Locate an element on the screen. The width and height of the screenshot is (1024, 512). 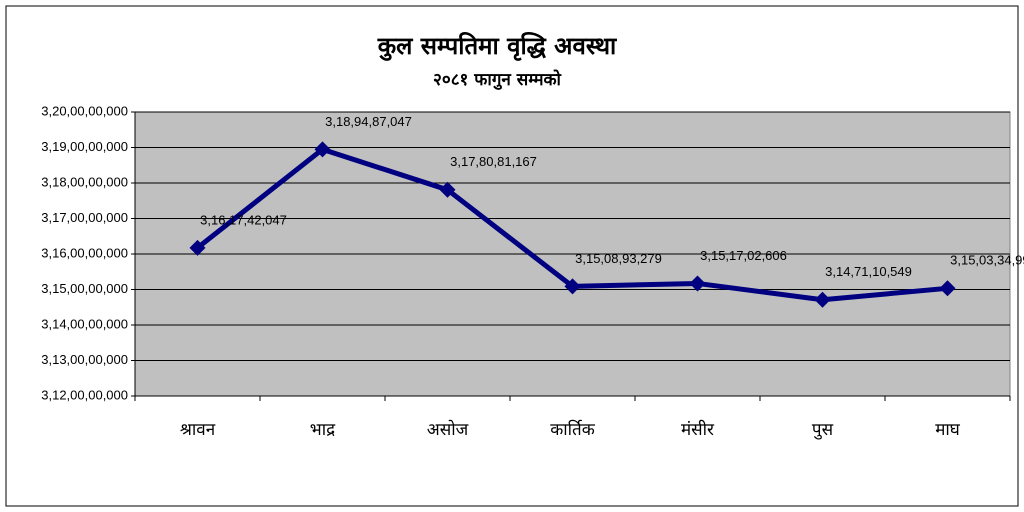
x-tick-label: माघ is located at coordinates (948, 430).